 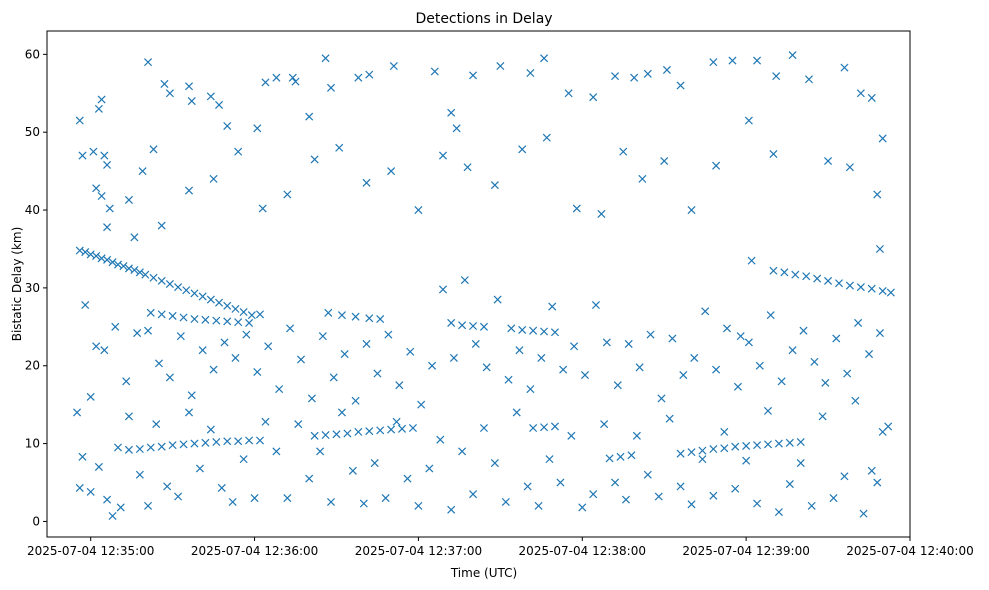 I want to click on x-tick-label: 2025-07-04 12:35:00, so click(x=90, y=551).